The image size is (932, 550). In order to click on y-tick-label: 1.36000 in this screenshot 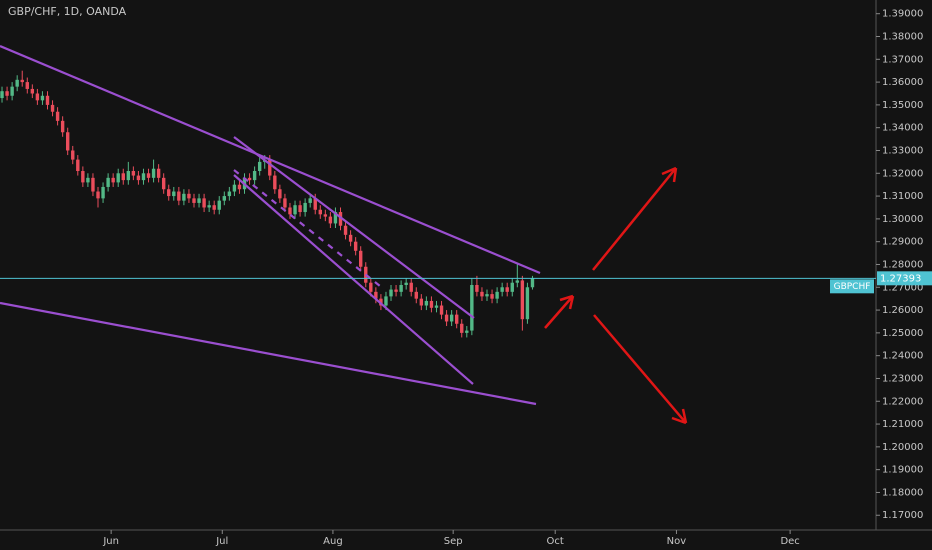, I will do `click(902, 82)`.